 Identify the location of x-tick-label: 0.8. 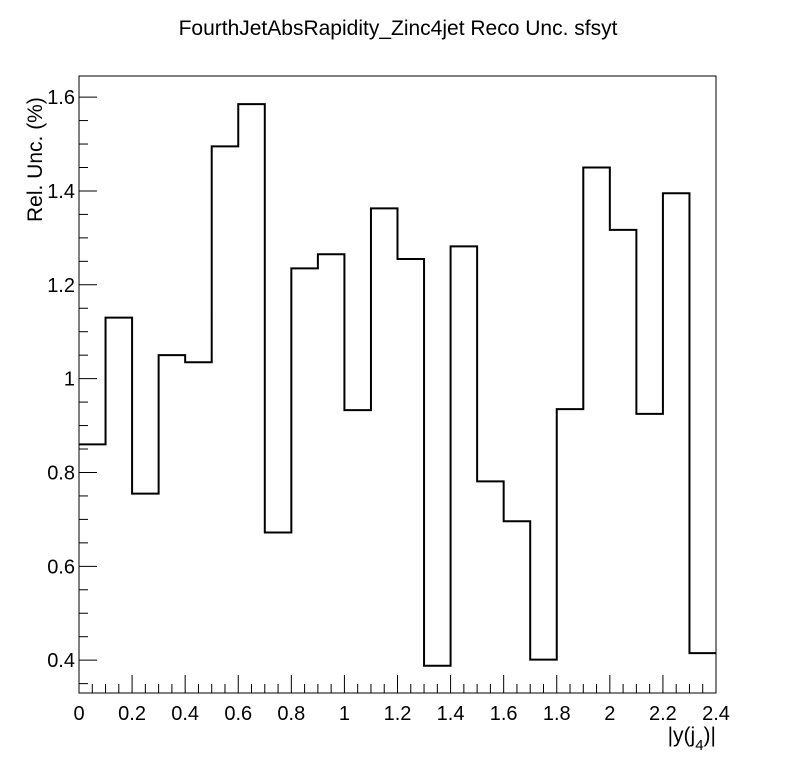
(291, 714).